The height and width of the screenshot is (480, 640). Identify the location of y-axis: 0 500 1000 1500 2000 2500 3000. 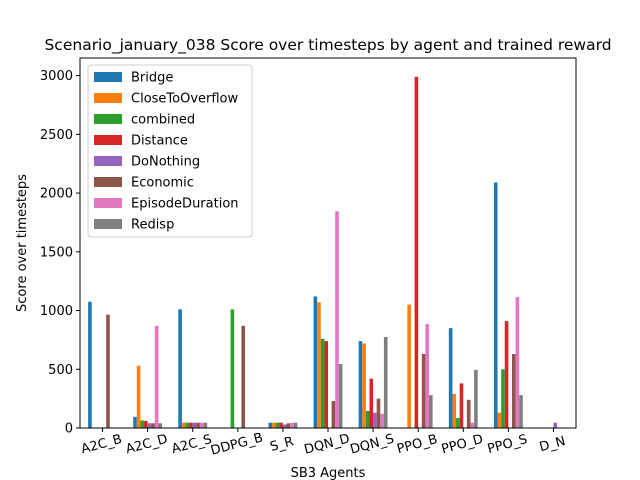
(60, 253).